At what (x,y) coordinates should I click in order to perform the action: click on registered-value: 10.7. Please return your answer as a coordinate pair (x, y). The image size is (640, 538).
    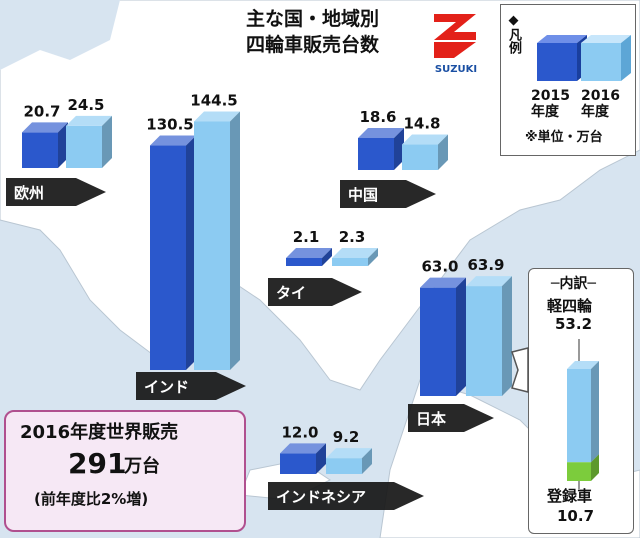
    Looking at the image, I should click on (576, 516).